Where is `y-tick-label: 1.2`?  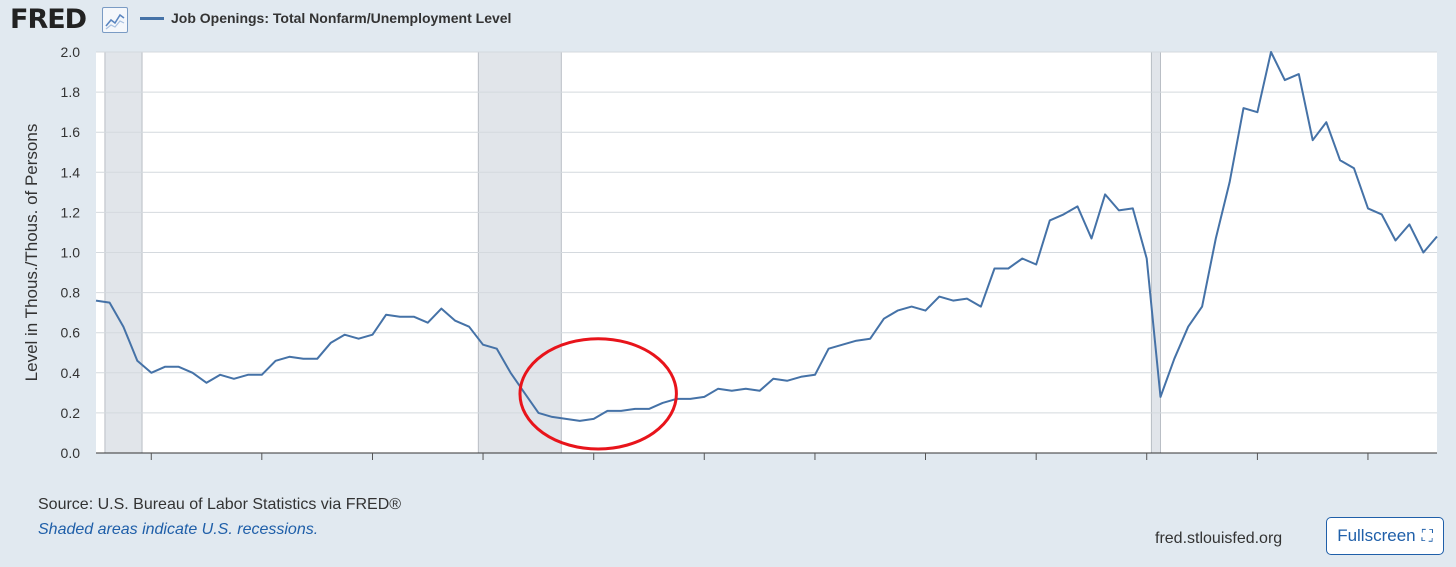 y-tick-label: 1.2 is located at coordinates (71, 212).